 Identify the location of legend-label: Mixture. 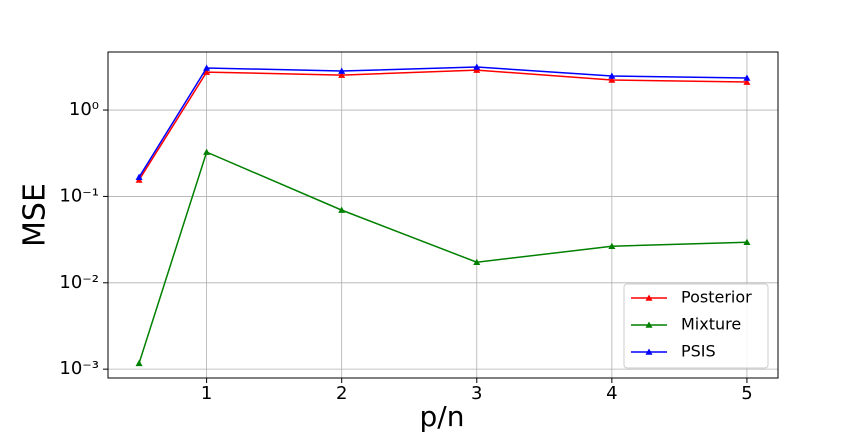
(711, 324).